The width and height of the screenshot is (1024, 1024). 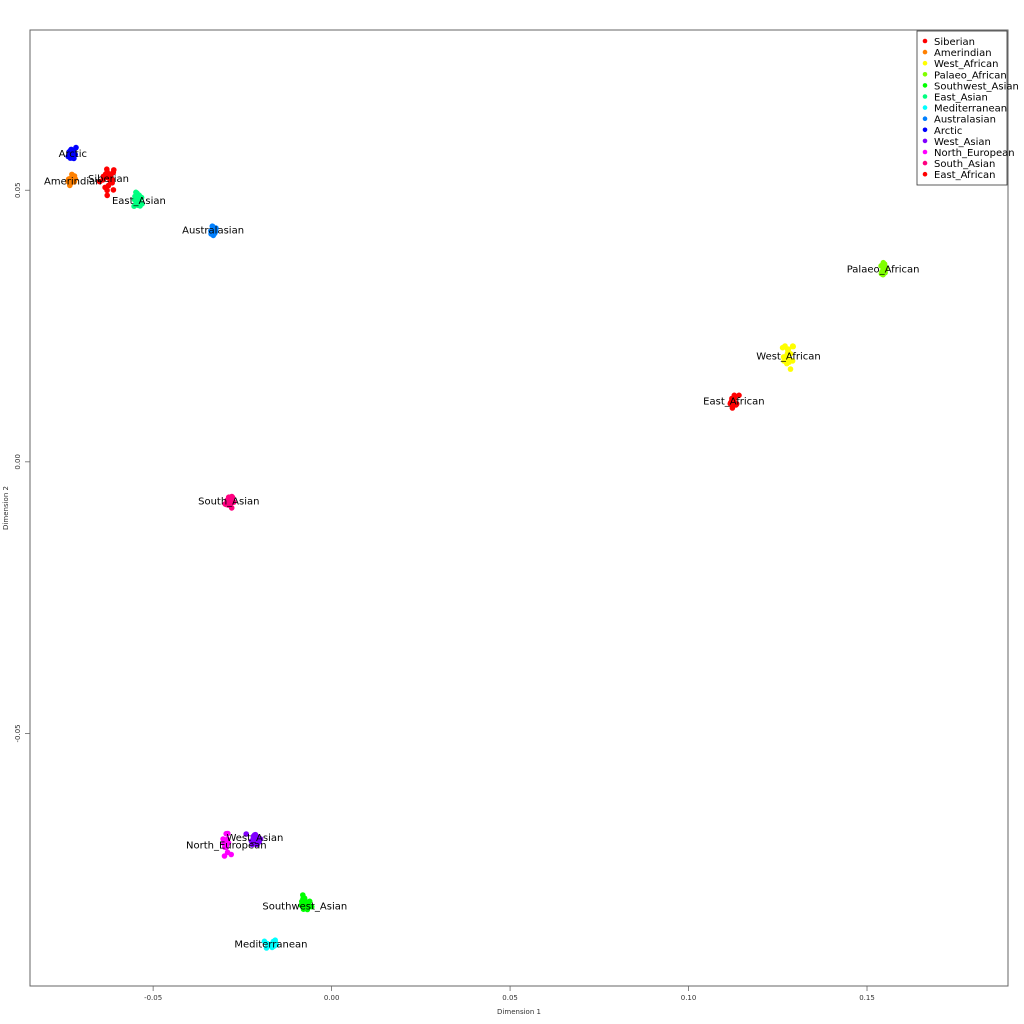 I want to click on legend-label: Siberian, so click(x=954, y=42).